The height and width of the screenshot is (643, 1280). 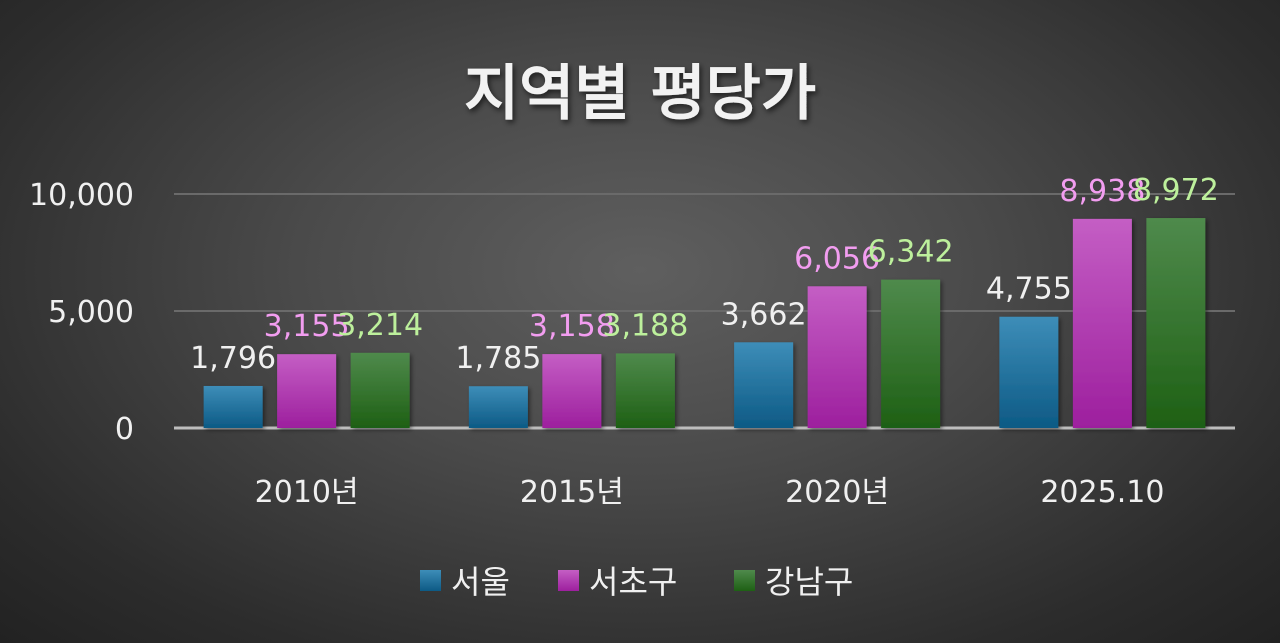 What do you see at coordinates (430, 580) in the screenshot?
I see `legend-swatch-서울` at bounding box center [430, 580].